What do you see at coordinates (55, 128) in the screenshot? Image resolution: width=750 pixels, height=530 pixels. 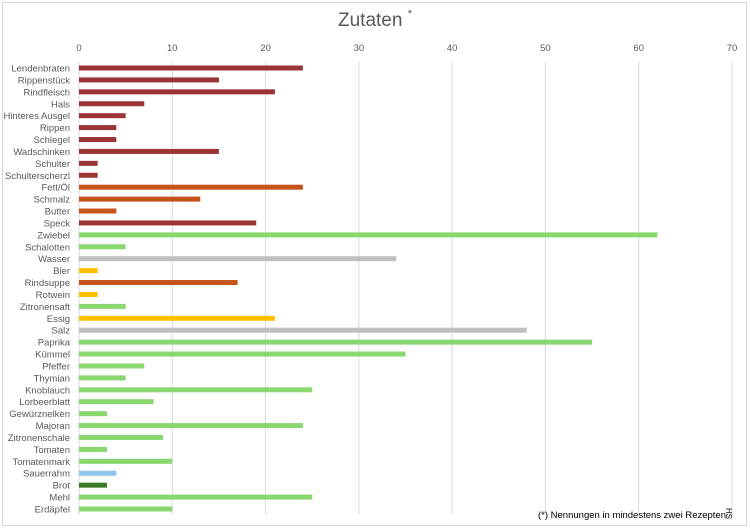 I see `category-label: Rippen` at bounding box center [55, 128].